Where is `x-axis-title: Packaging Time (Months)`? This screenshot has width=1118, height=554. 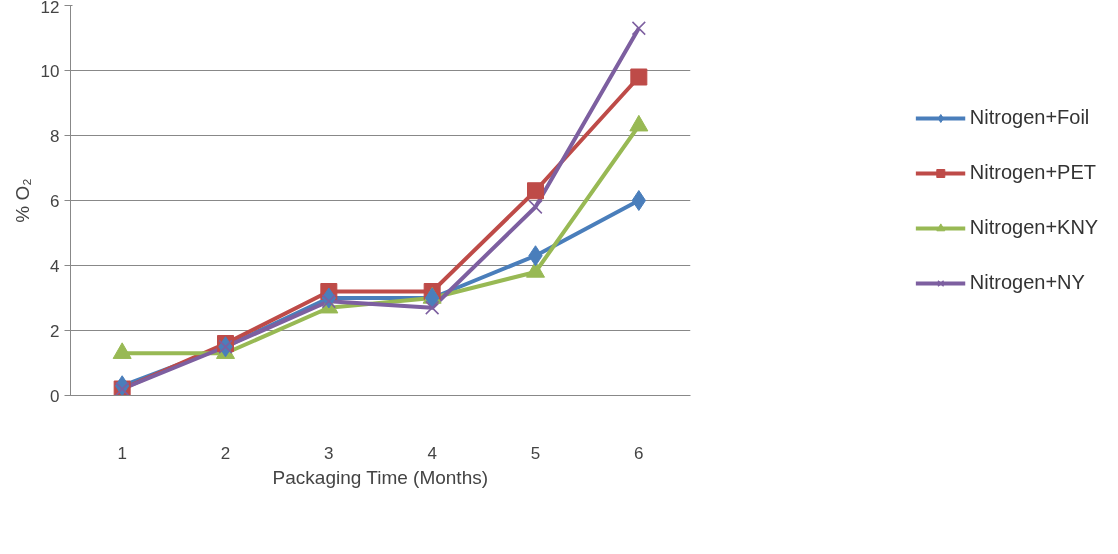
x-axis-title: Packaging Time (Months) is located at coordinates (380, 477).